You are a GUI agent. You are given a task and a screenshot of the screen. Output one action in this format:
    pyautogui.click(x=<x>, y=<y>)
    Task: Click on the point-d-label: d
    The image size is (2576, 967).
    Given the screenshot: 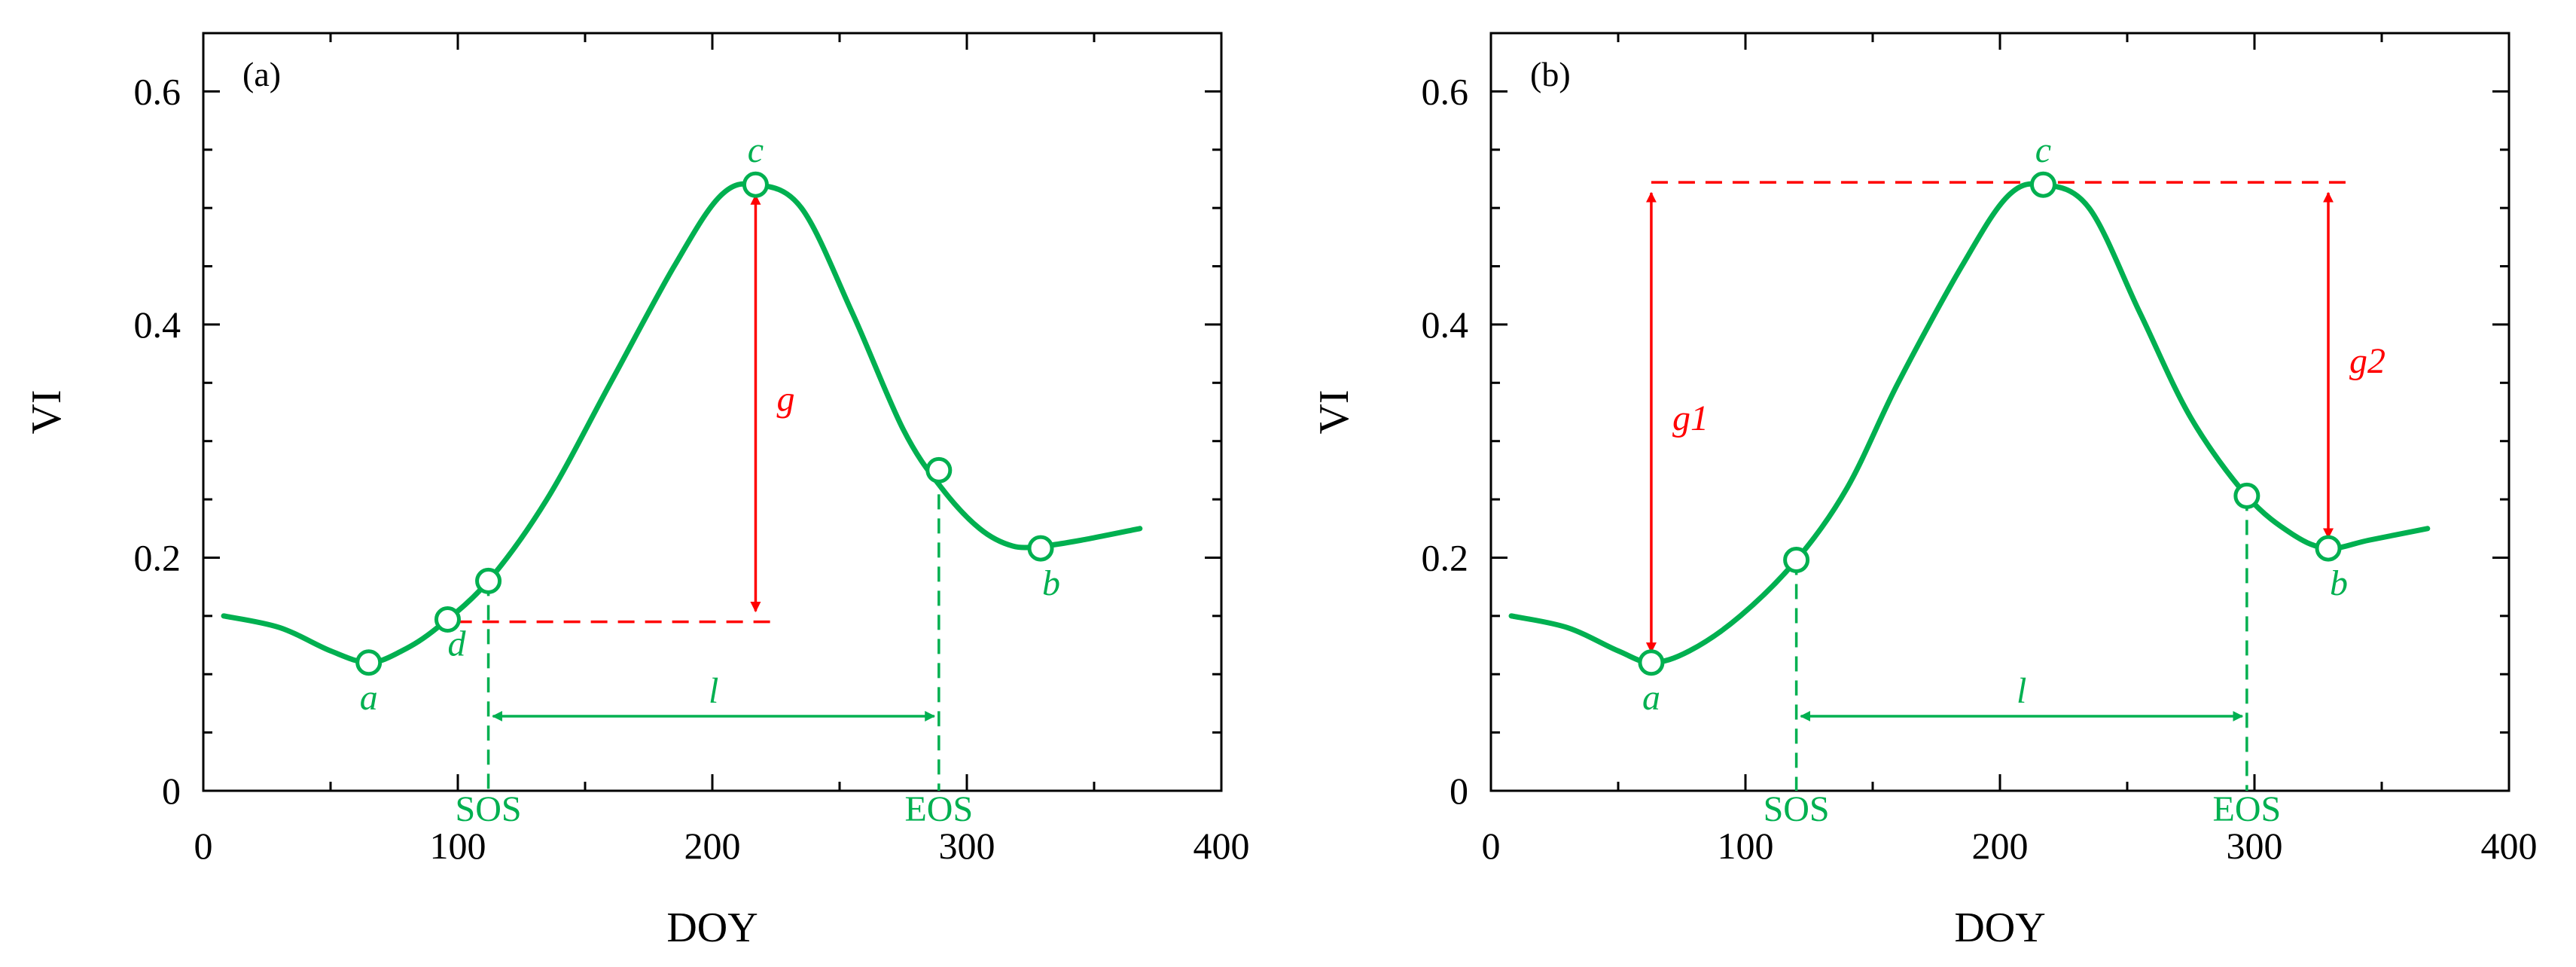 What is the action you would take?
    pyautogui.click(x=456, y=643)
    